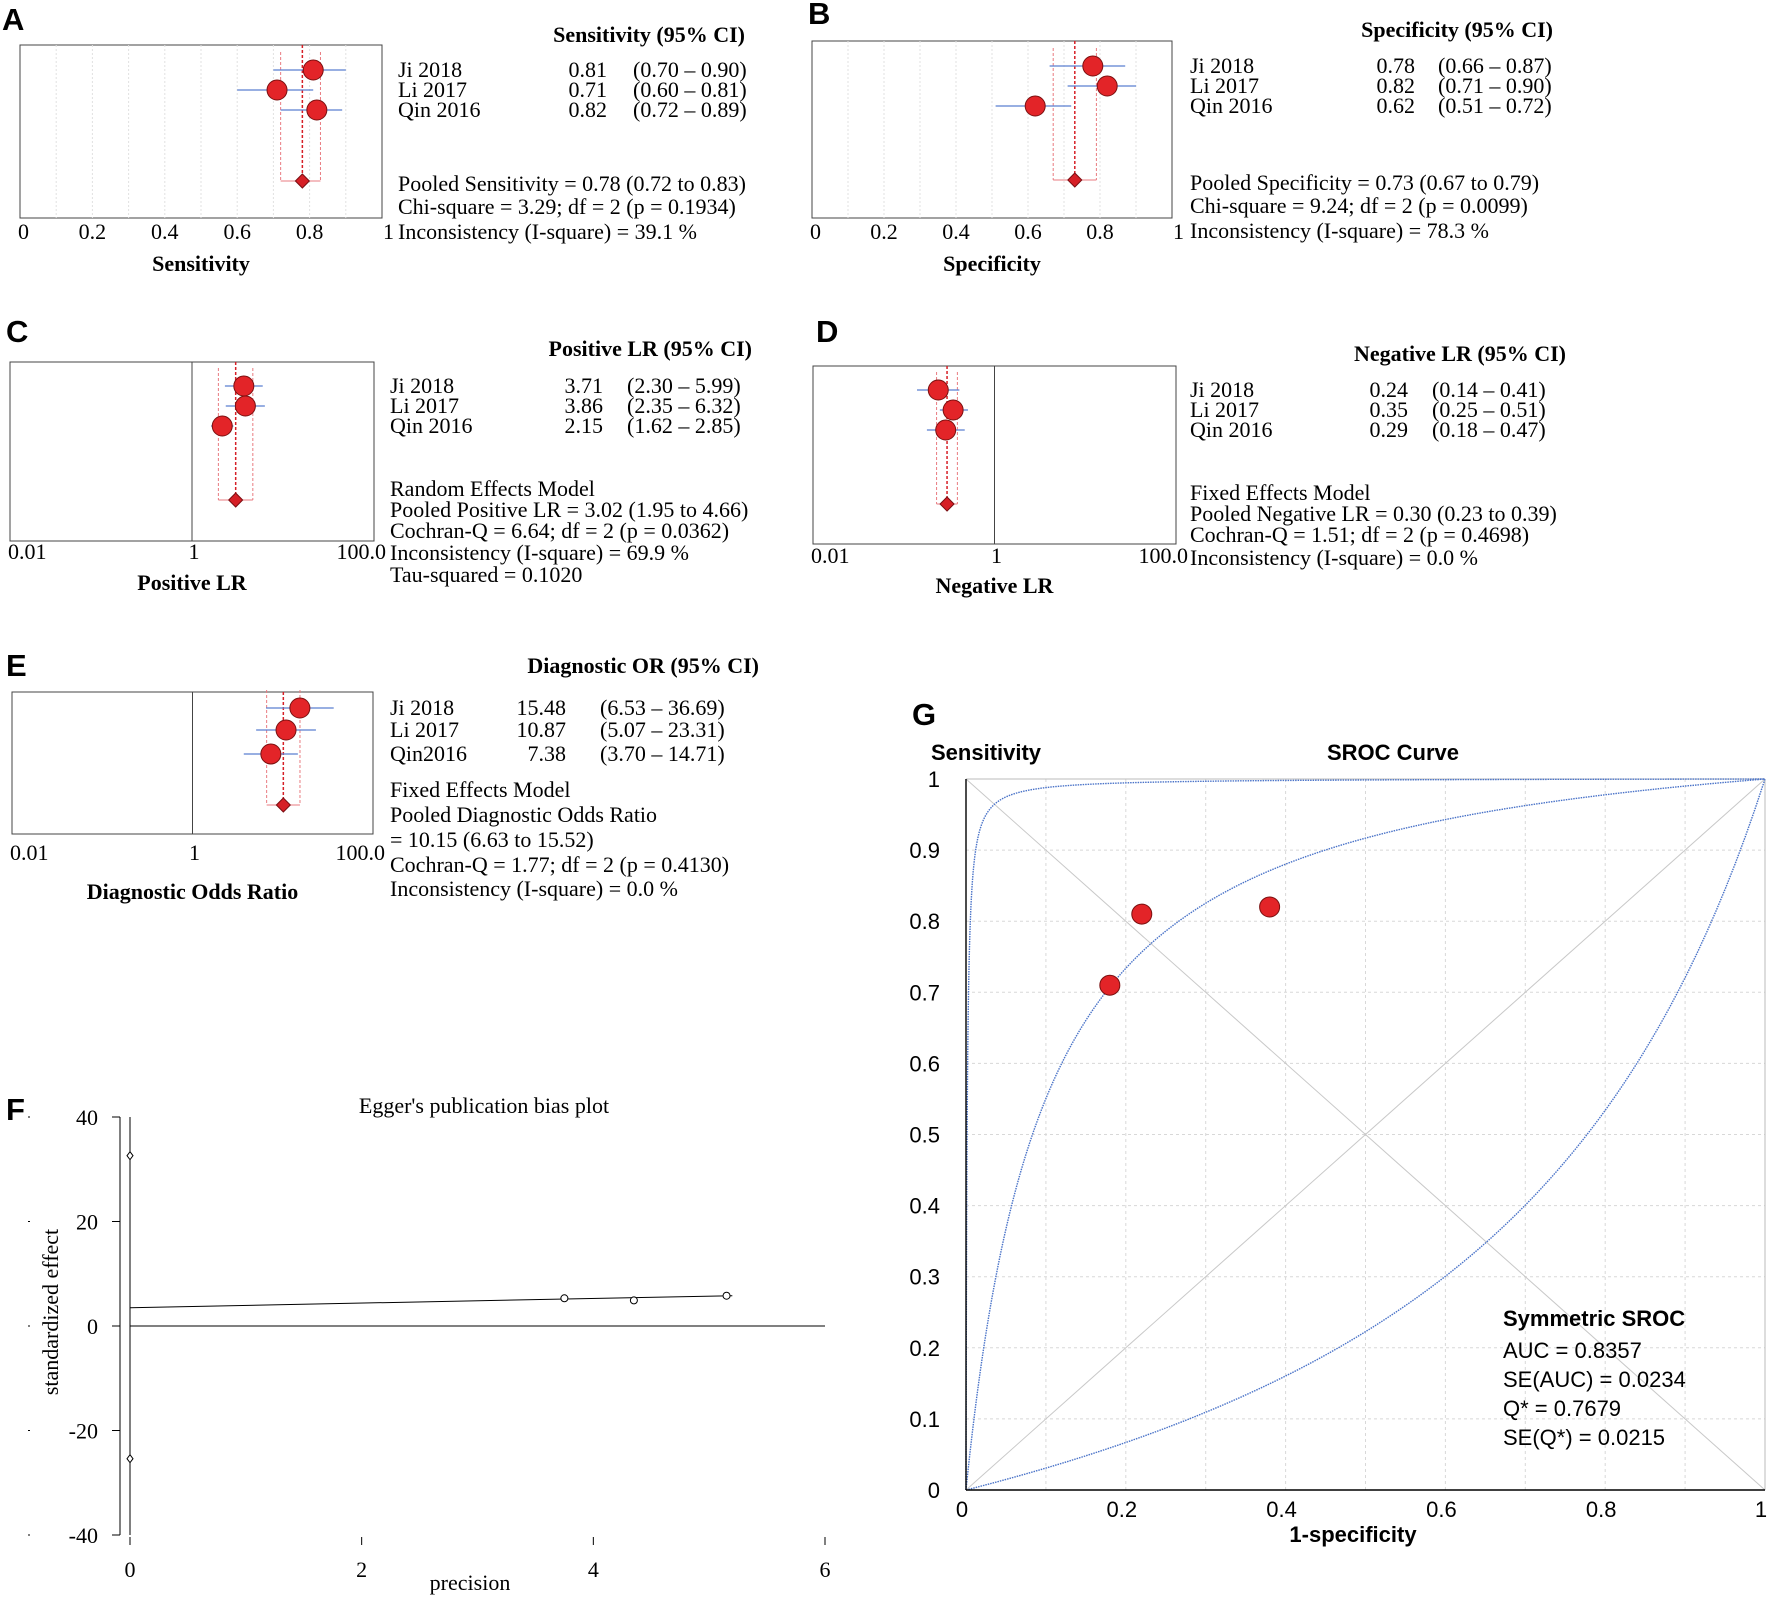  What do you see at coordinates (542, 707) in the screenshot?
I see `study-estimate: 15.48` at bounding box center [542, 707].